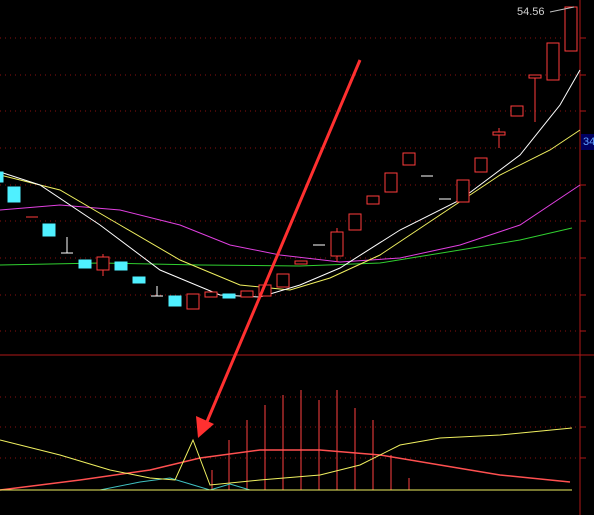 The height and width of the screenshot is (515, 594). I want to click on high-pointer, so click(562, 9).